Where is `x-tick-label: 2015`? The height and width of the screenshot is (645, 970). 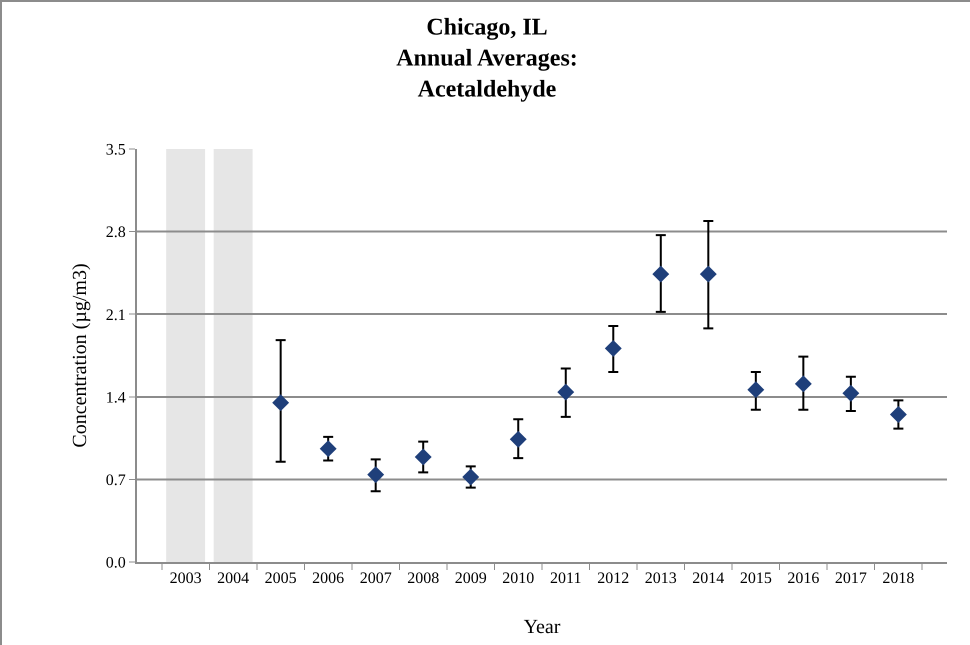 x-tick-label: 2015 is located at coordinates (756, 579).